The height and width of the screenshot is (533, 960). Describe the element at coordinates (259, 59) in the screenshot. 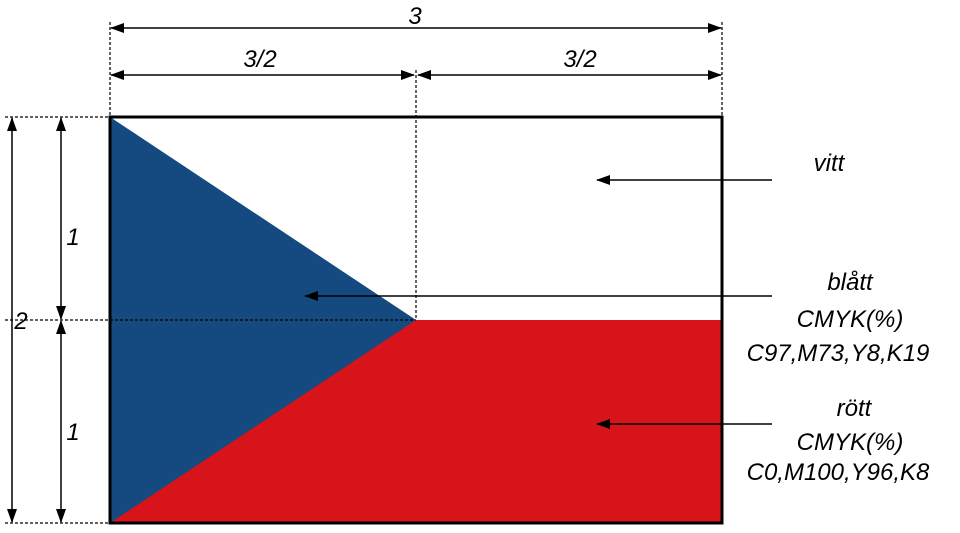

I see `label-left-half: 3/2` at that location.